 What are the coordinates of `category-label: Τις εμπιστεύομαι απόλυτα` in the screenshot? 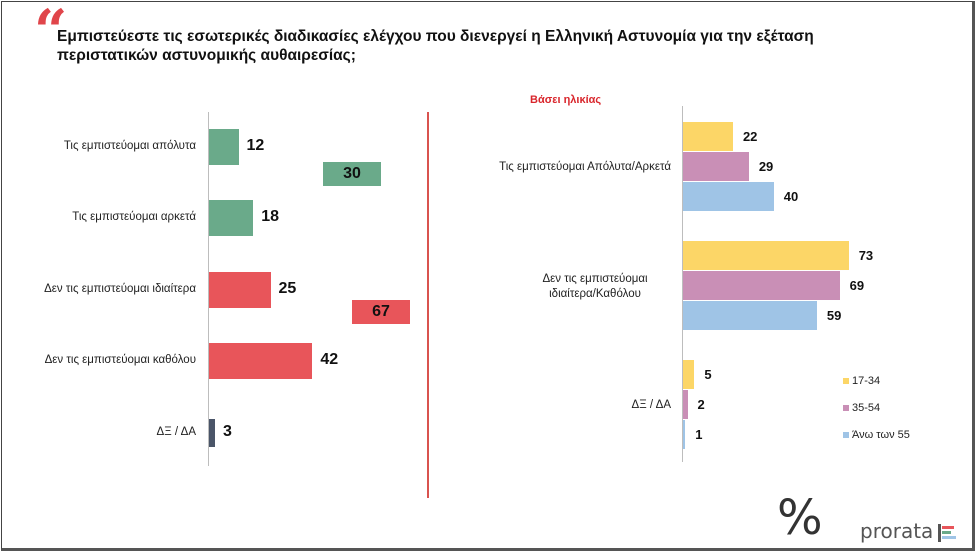 It's located at (129, 146).